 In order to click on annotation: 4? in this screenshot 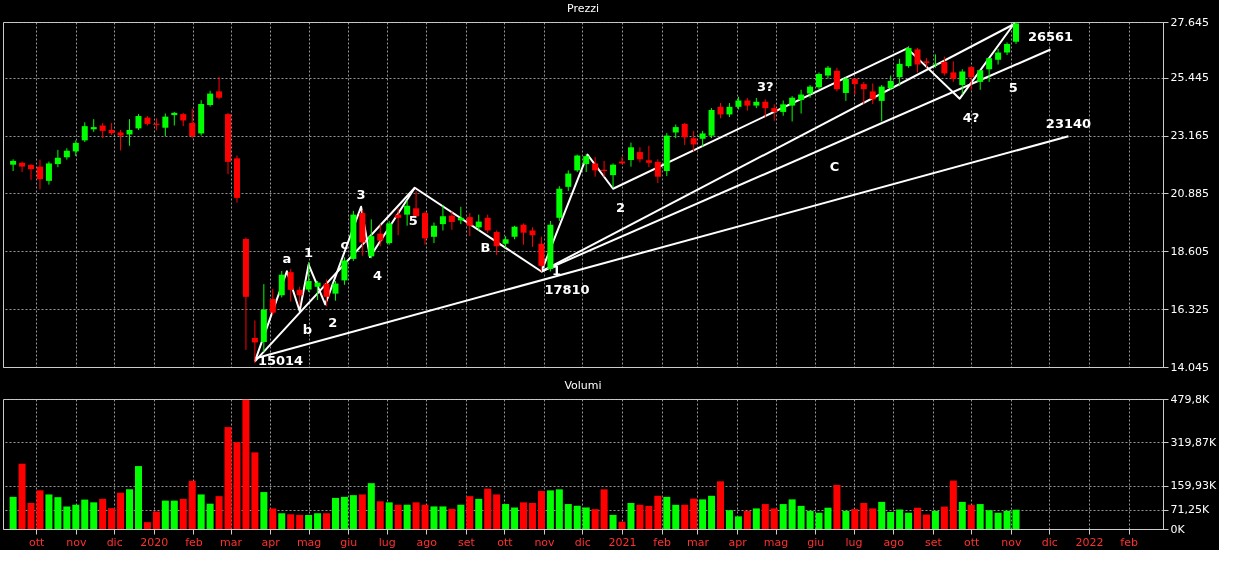, I will do `click(971, 117)`.